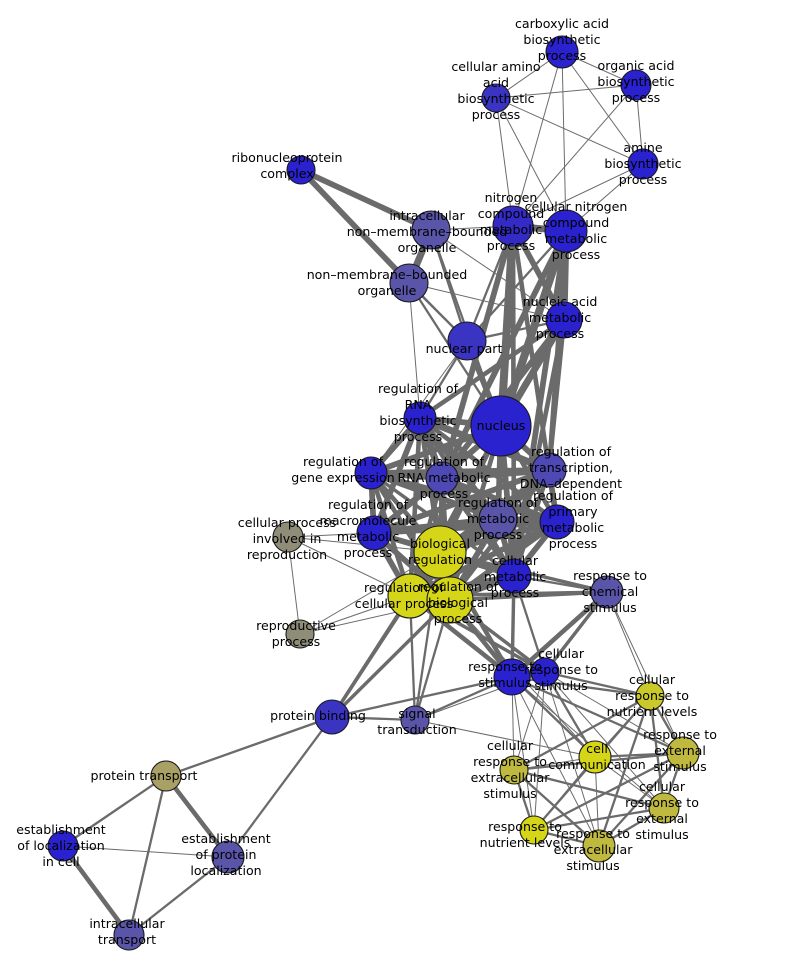 This screenshot has height=971, width=786. I want to click on graph-node-cell-communication: cell communication, so click(595, 757).